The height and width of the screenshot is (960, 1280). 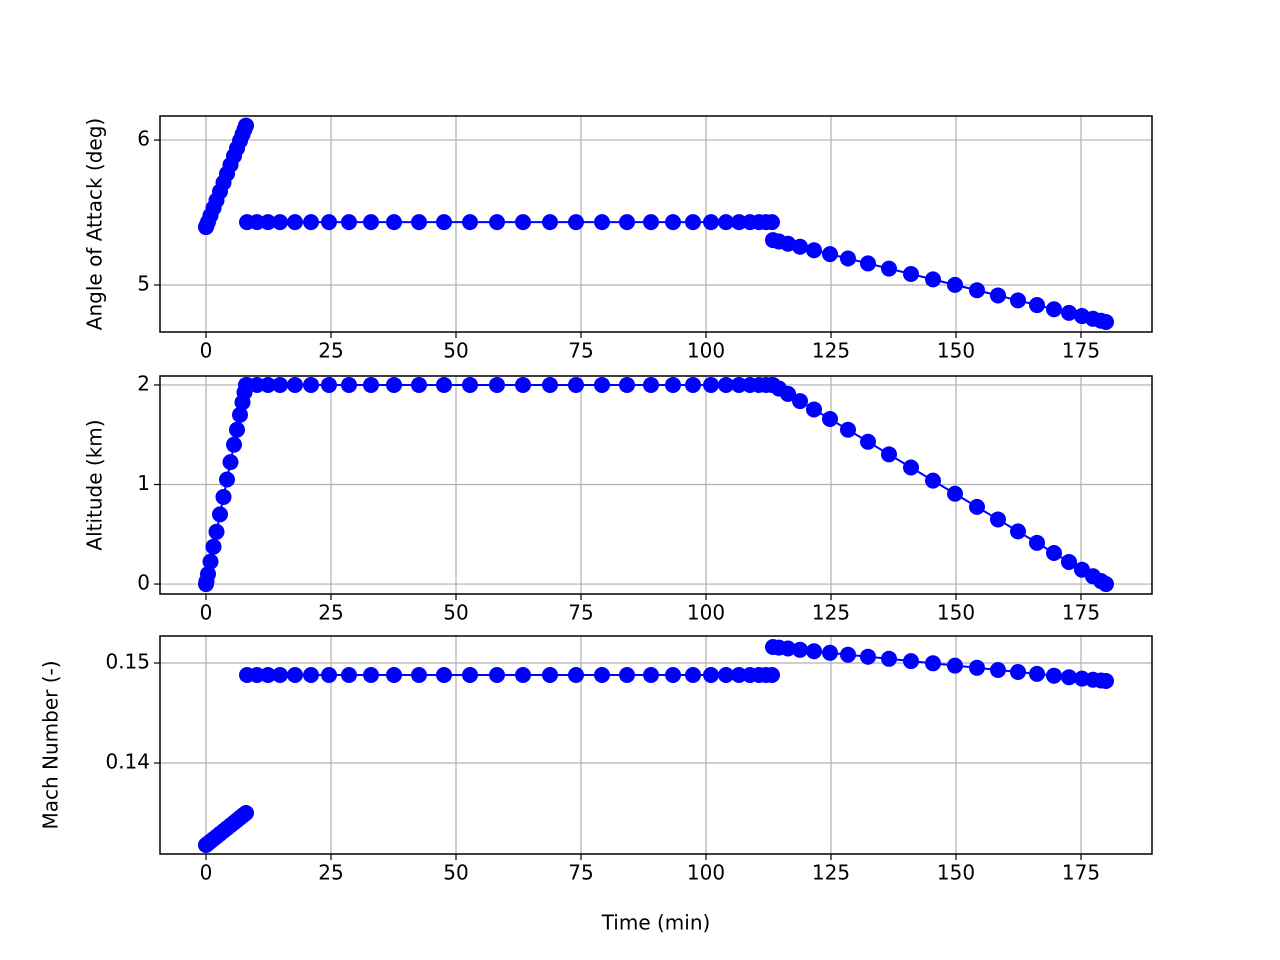 I want to click on y-tick-label: 6, so click(x=143, y=139).